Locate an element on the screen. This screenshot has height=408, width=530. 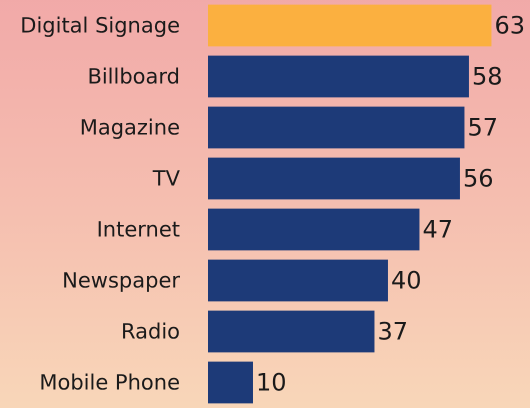
data-label: 37 is located at coordinates (392, 332).